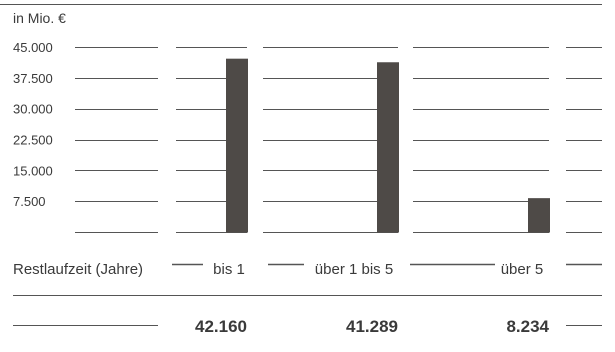  I want to click on value-label: 8.234, so click(527, 326).